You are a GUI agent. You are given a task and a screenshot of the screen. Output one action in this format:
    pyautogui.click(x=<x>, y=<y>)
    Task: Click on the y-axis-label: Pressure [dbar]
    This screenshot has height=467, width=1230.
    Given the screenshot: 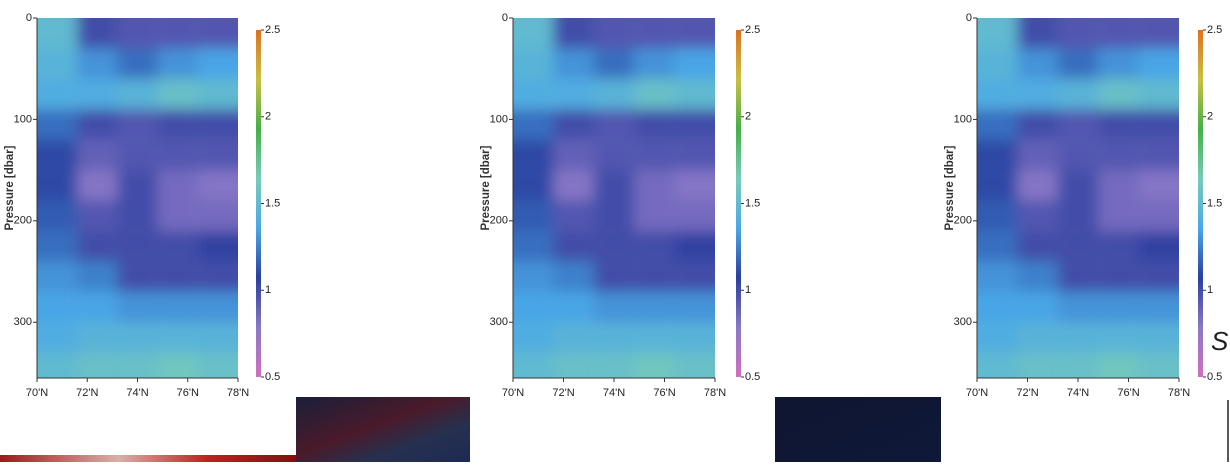 What is the action you would take?
    pyautogui.click(x=950, y=187)
    